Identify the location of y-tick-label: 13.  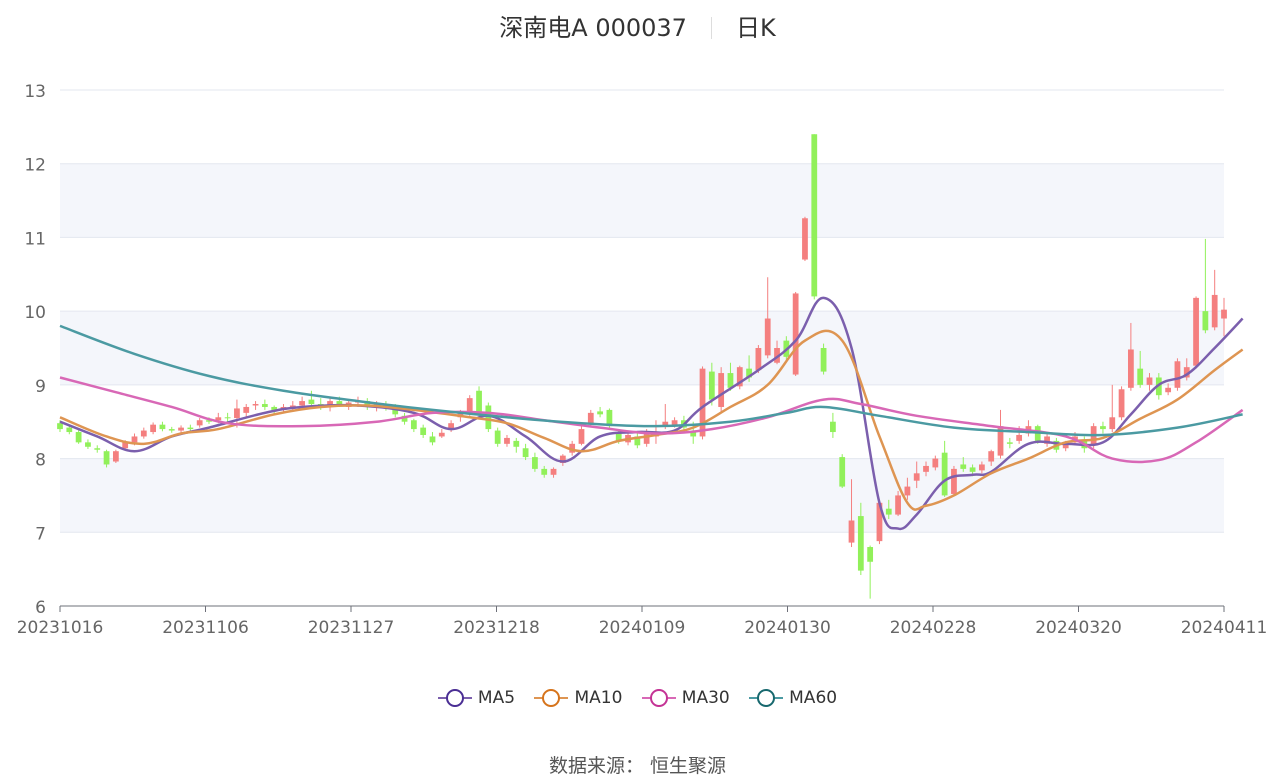
(35, 92).